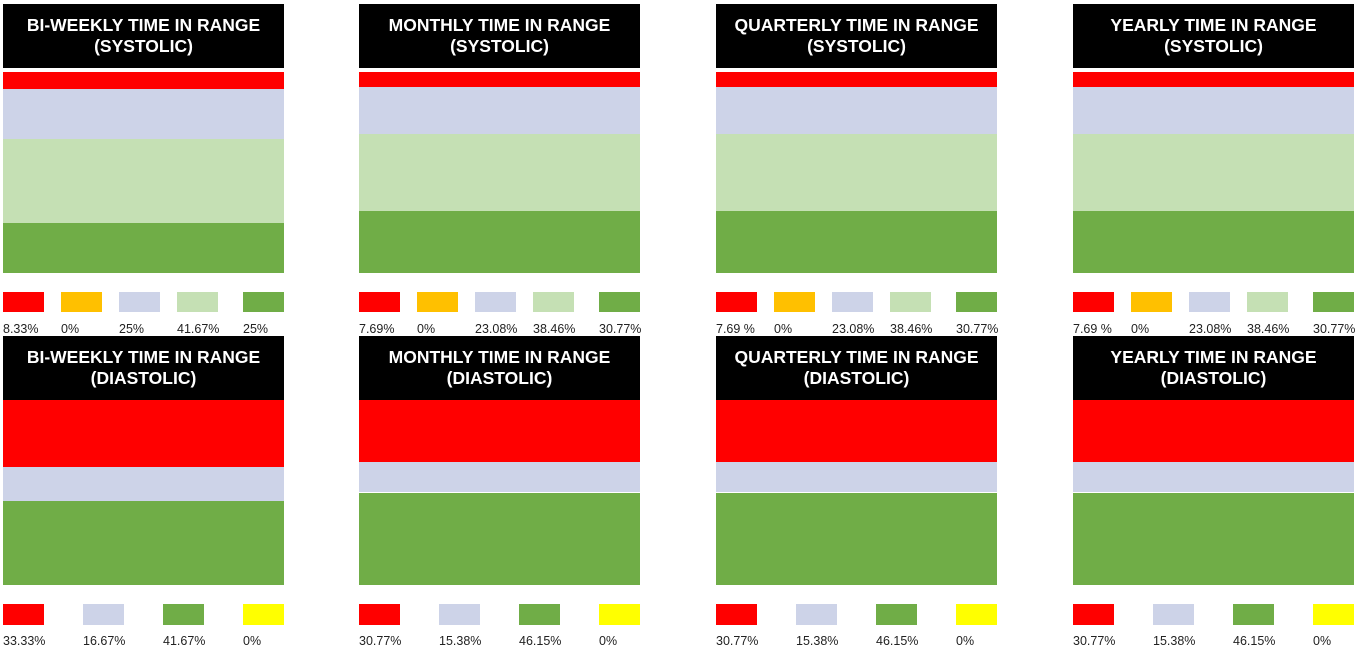 The height and width of the screenshot is (654, 1363). Describe the element at coordinates (256, 329) in the screenshot. I see `percent-label: 25%` at that location.